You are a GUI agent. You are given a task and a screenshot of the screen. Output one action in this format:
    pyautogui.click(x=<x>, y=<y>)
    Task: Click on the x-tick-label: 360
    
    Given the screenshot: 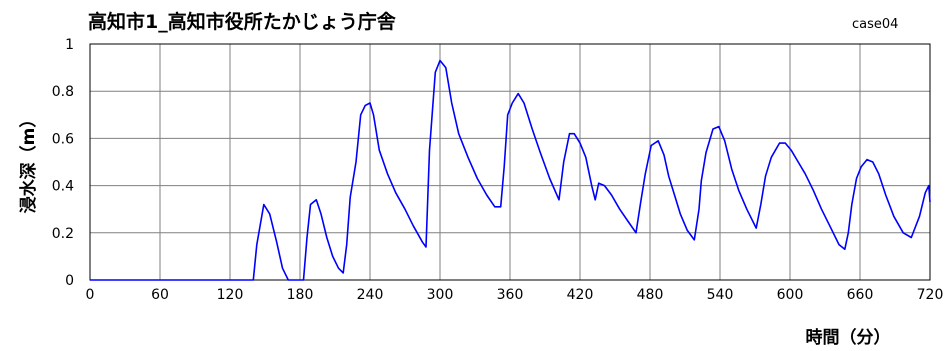 What is the action you would take?
    pyautogui.click(x=510, y=295)
    